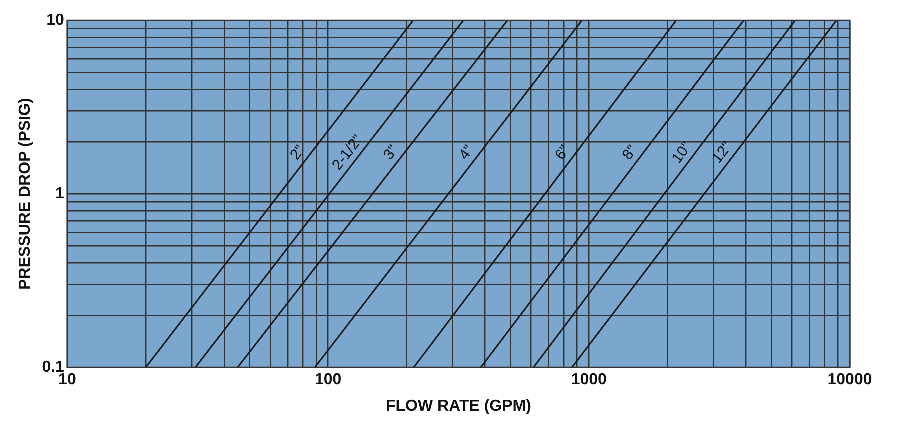 The height and width of the screenshot is (428, 908). I want to click on y-tick-label: 1, so click(60, 194).